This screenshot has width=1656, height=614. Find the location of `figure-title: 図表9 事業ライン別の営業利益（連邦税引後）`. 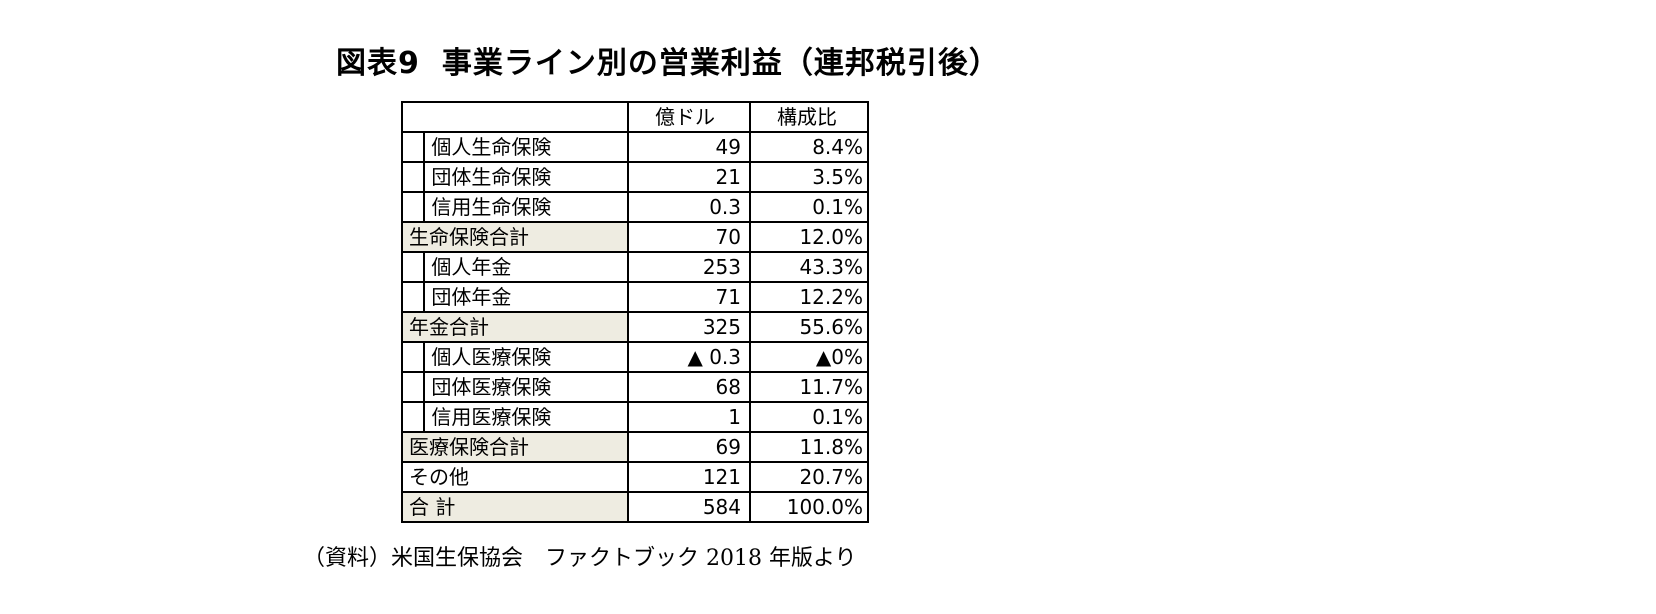

figure-title: 図表9 事業ライン別の営業利益（連邦税引後） is located at coordinates (668, 60).